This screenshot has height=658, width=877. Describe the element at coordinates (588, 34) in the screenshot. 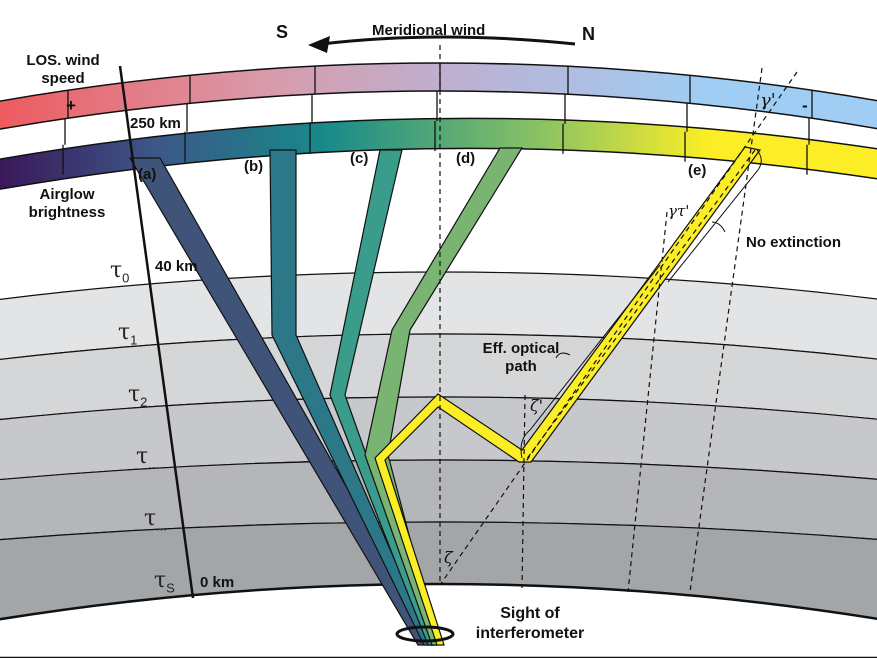

I see `north-label: N` at that location.